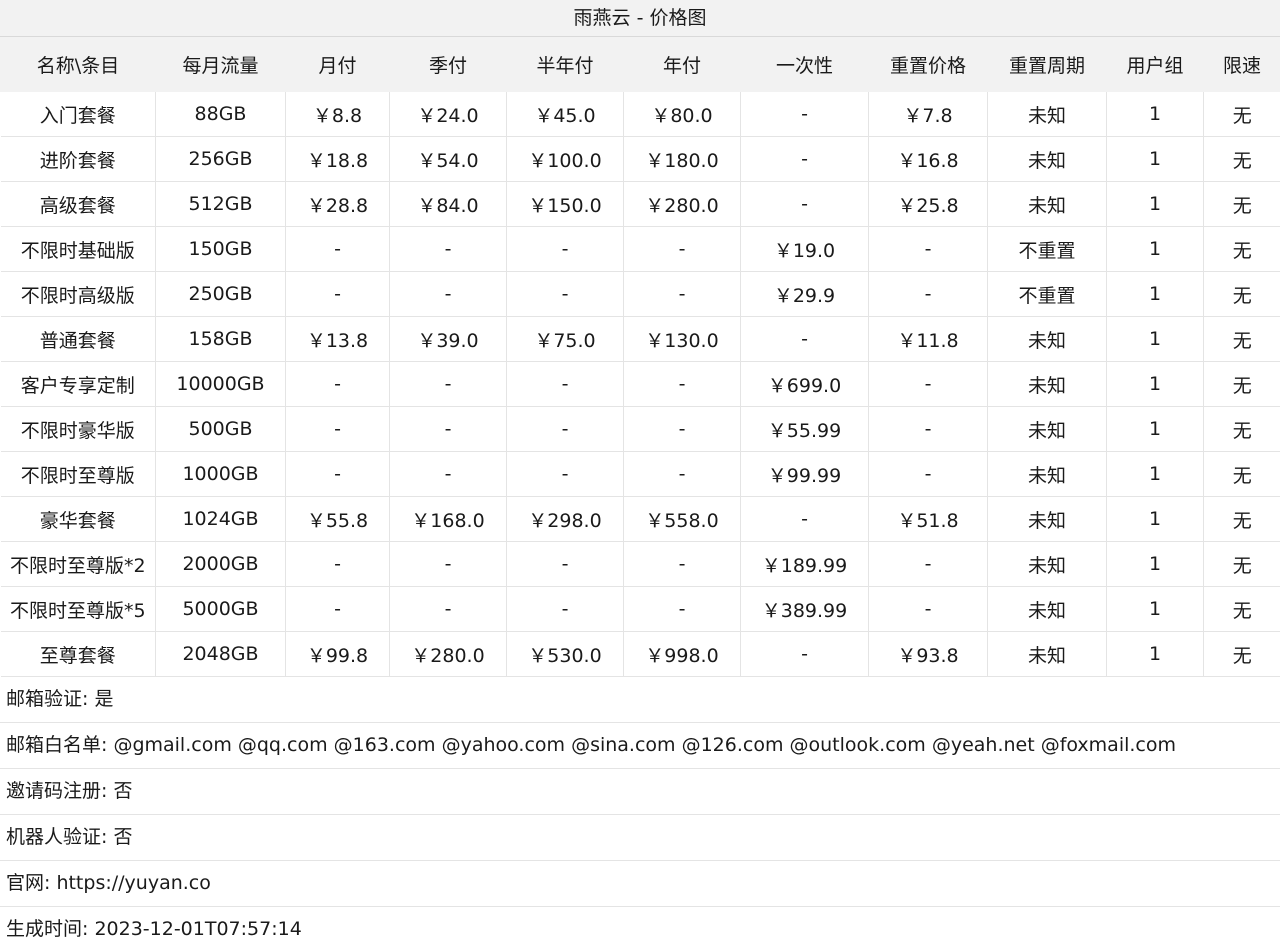  I want to click on traffic-cell: 256GB, so click(220, 159).